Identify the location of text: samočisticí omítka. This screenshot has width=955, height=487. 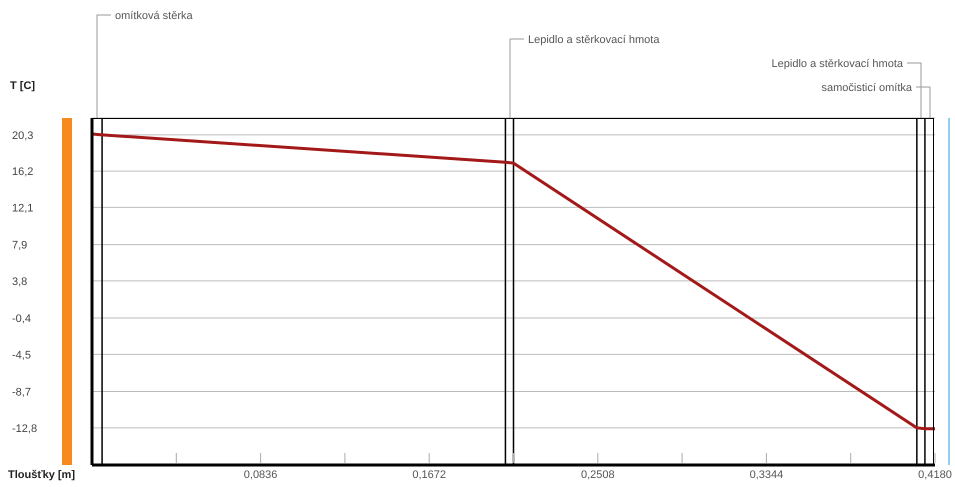
(867, 88).